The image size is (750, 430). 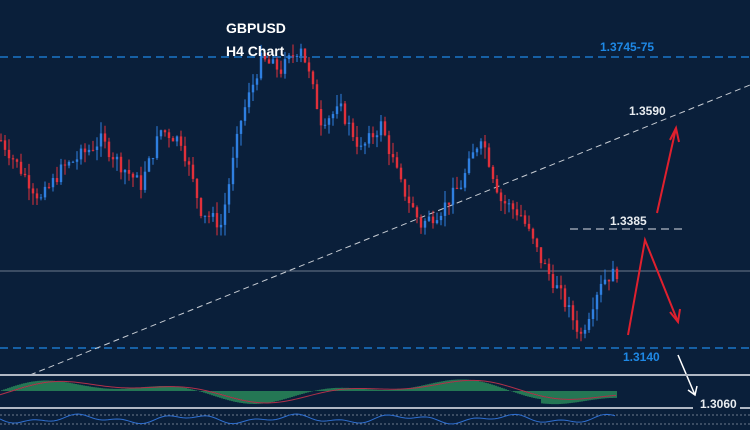 What do you see at coordinates (674, 134) in the screenshot?
I see `arrowhead-up` at bounding box center [674, 134].